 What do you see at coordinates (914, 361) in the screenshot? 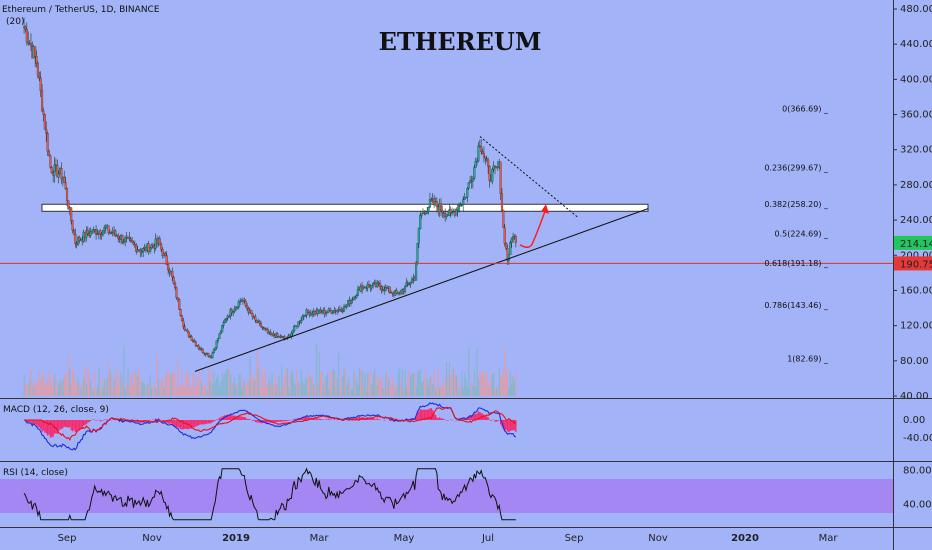
I see `y-tick-label: 80.00` at bounding box center [914, 361].